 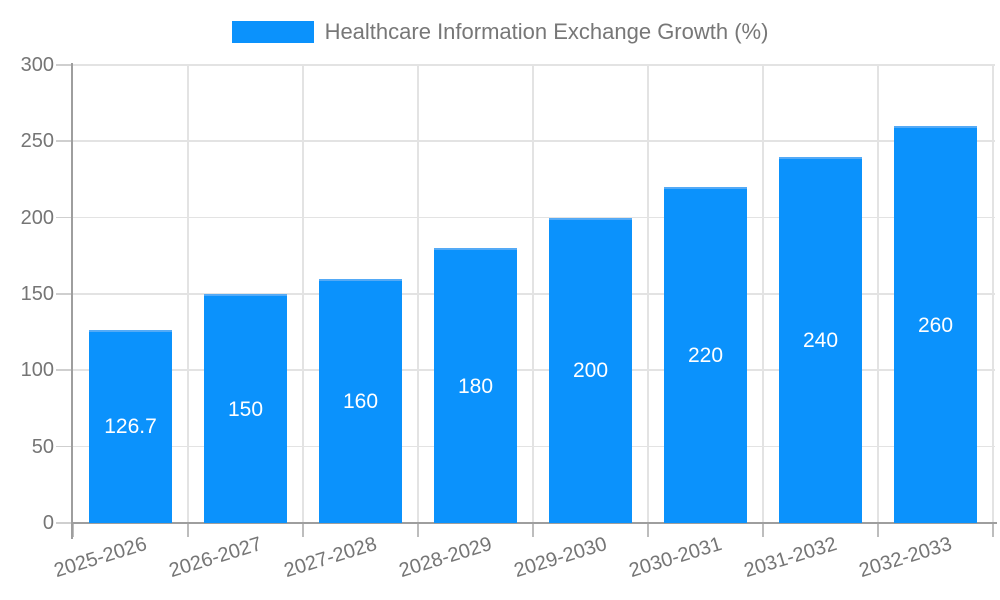 I want to click on y-tick-label: 0, so click(x=48, y=523).